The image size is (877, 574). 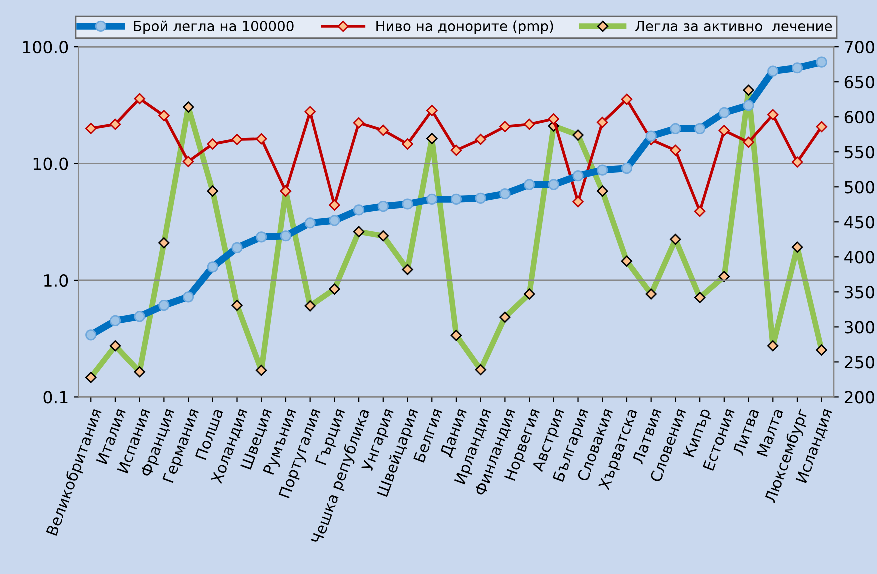 I want to click on y-tick-label: 0.1, so click(x=56, y=397).